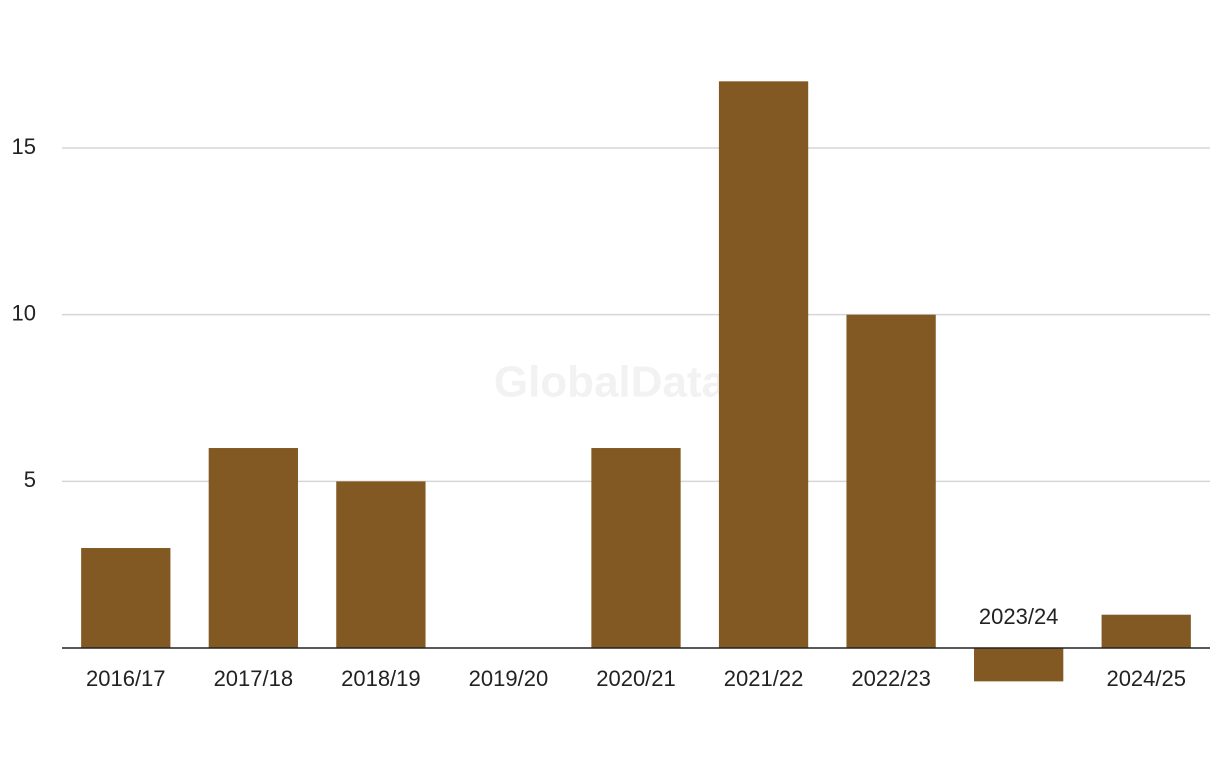 This screenshot has width=1220, height=770. I want to click on x-tick-label: 2018/19, so click(381, 678).